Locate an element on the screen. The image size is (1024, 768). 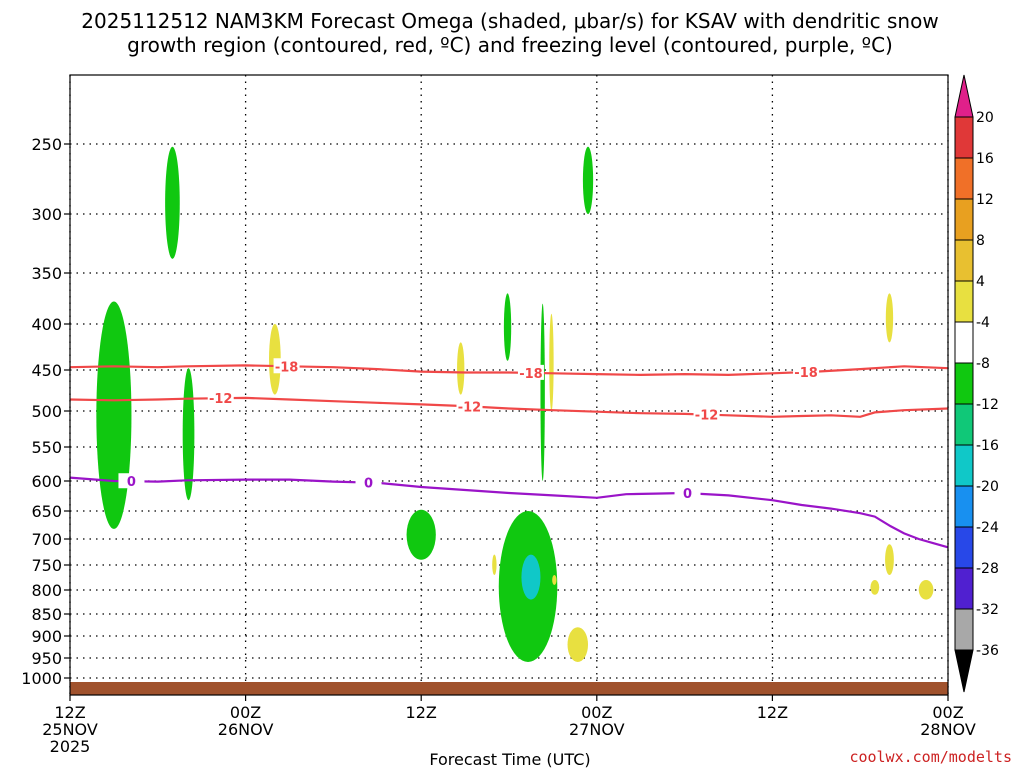
colorbar-label: 20 is located at coordinates (985, 118).